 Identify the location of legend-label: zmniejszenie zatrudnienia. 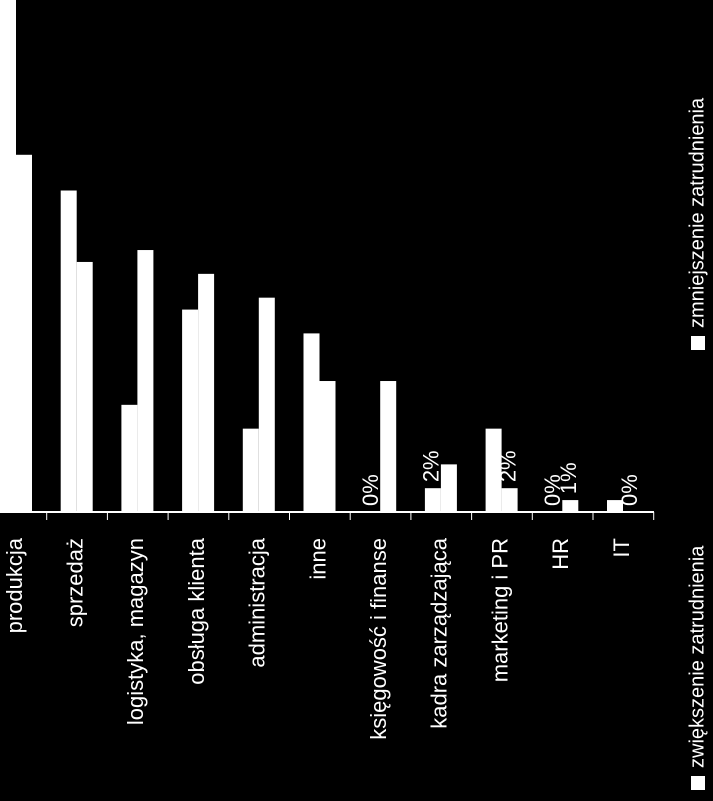
(697, 212).